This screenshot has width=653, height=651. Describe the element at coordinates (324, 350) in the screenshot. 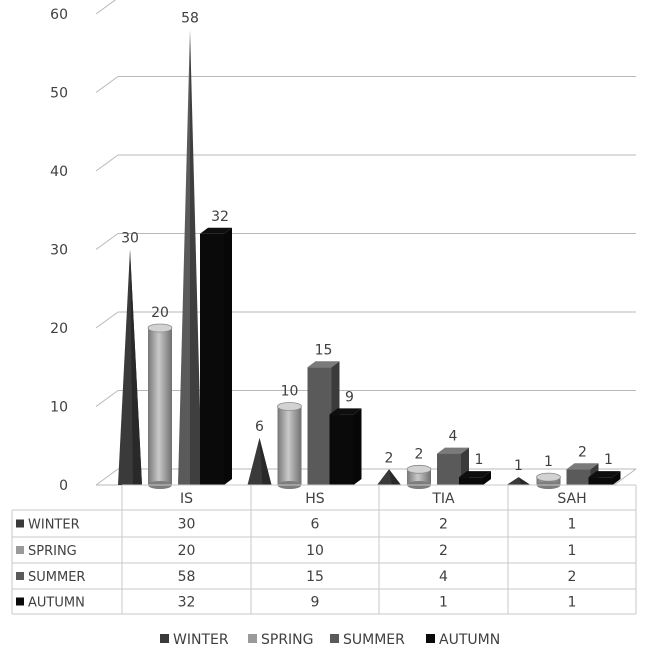

I see `data-label: 15` at that location.